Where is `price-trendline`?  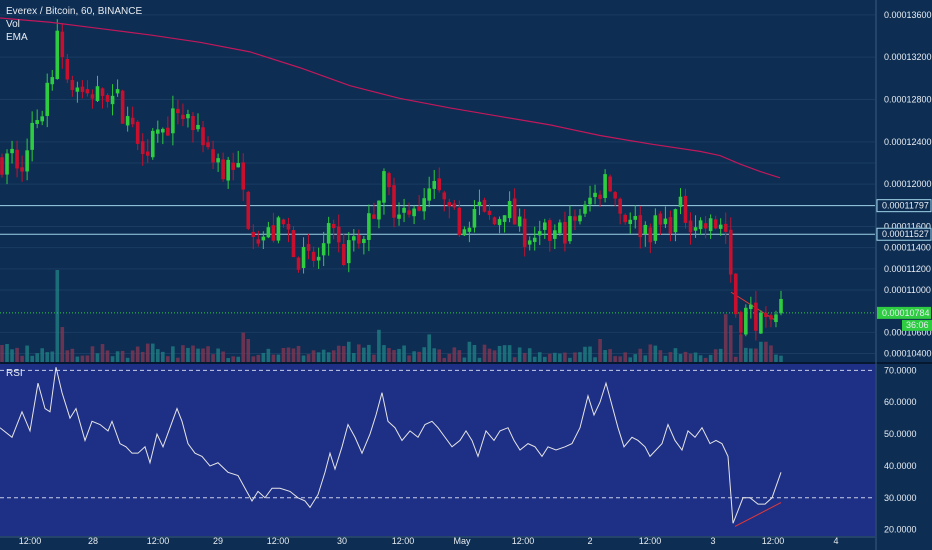 price-trendline is located at coordinates (753, 306).